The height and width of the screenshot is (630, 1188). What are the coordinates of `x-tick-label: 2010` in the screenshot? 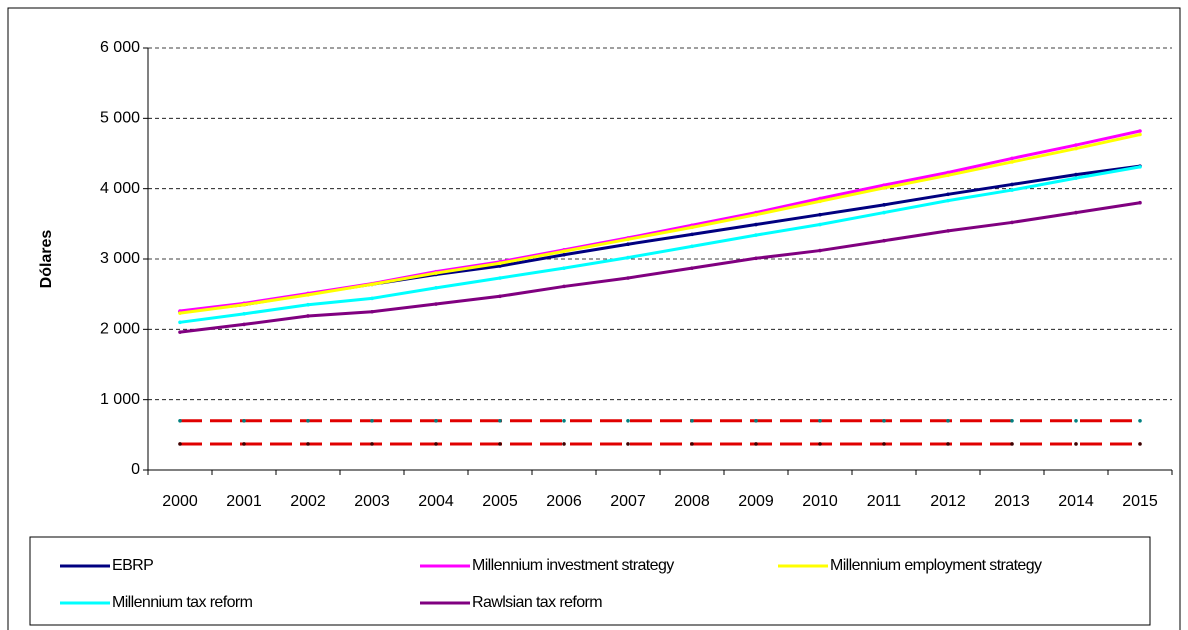 It's located at (820, 501).